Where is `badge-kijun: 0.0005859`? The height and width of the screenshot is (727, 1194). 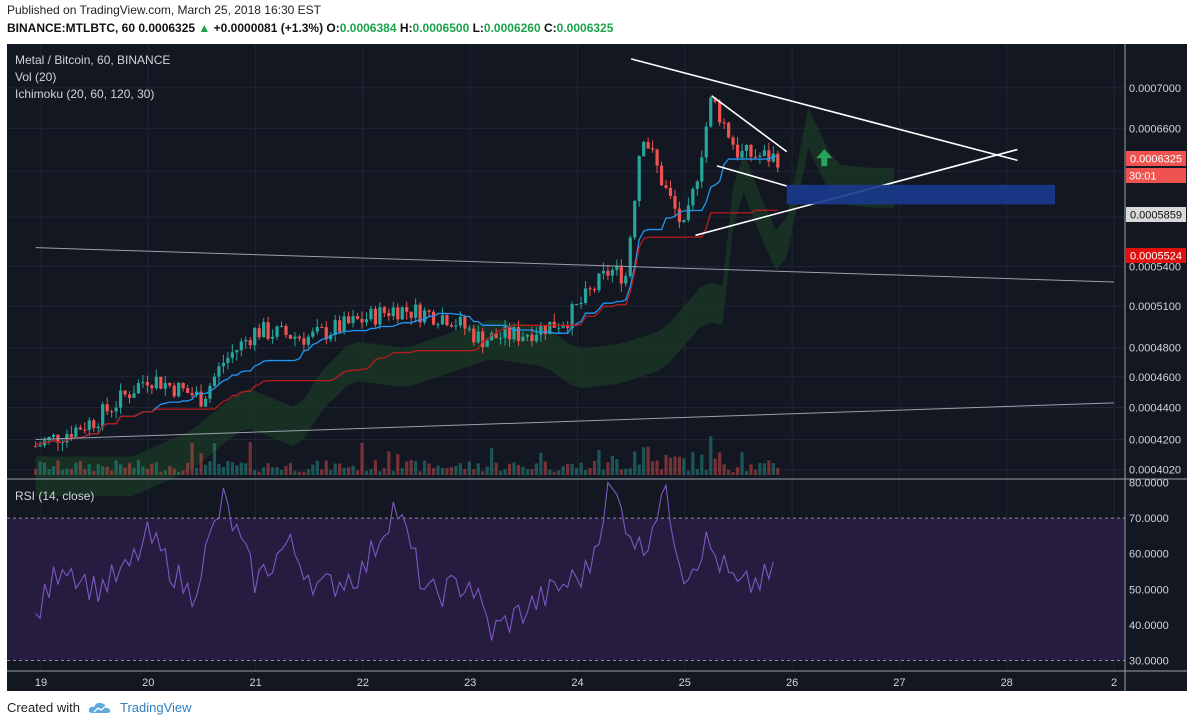 badge-kijun: 0.0005859 is located at coordinates (1156, 214).